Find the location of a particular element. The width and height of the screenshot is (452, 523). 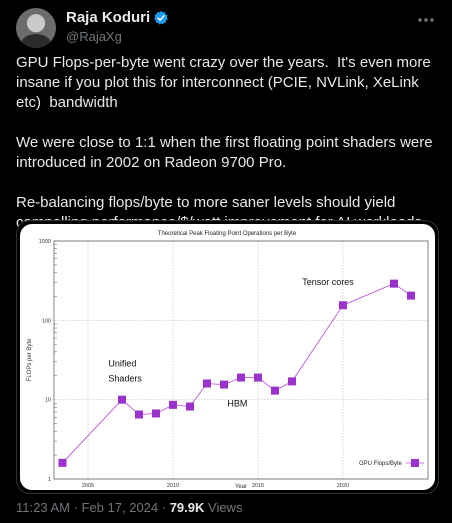

author-block: Raja Koduri @RajaXg is located at coordinates (117, 26).